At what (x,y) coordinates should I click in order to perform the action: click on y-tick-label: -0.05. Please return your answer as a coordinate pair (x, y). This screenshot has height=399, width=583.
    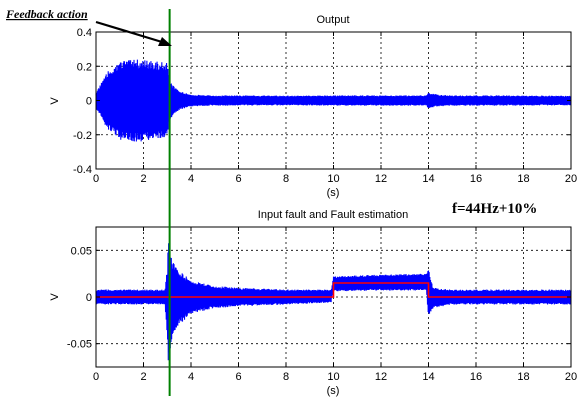
    Looking at the image, I should click on (79, 345).